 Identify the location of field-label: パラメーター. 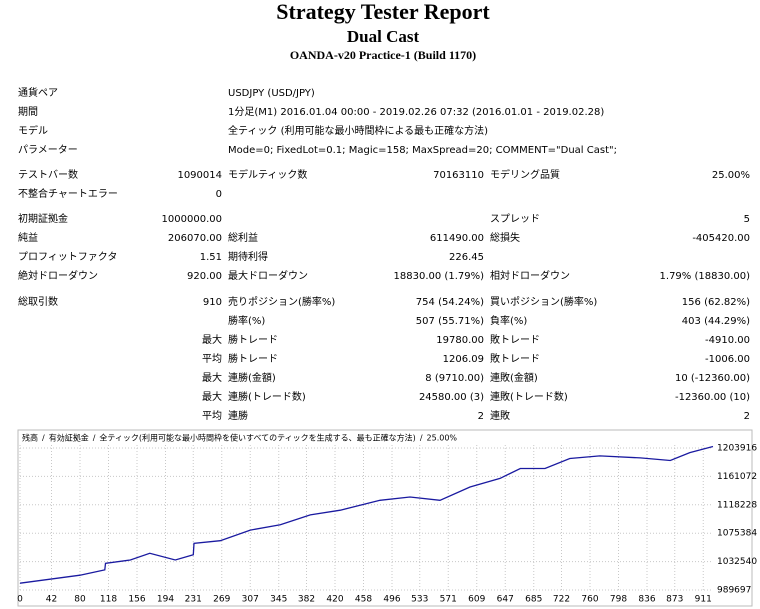
(48, 150).